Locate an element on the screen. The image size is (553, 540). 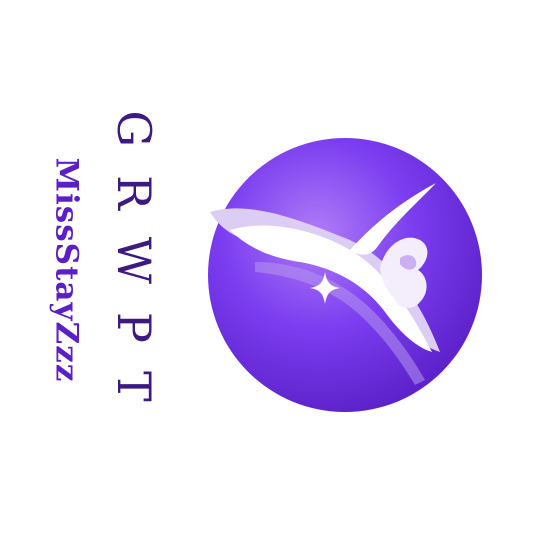
emblem-head is located at coordinates (404, 272).